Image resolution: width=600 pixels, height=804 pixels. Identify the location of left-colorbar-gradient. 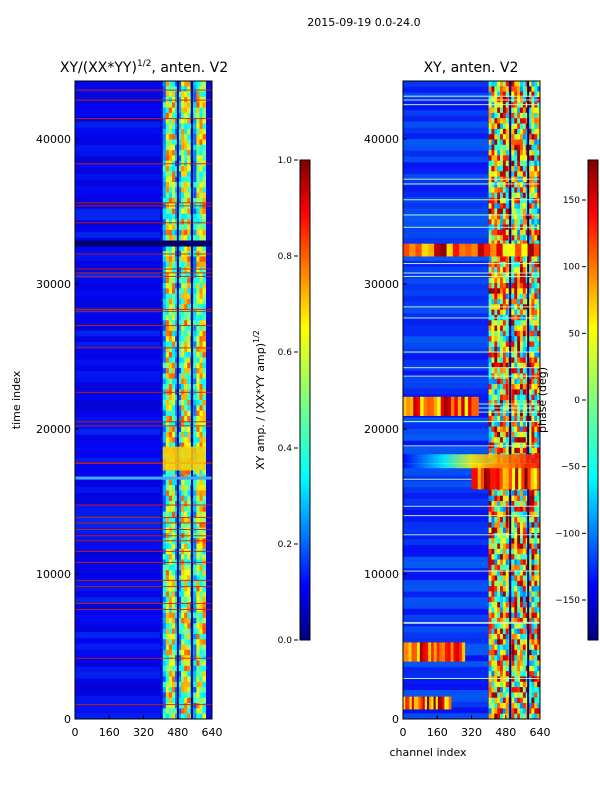
(305, 400).